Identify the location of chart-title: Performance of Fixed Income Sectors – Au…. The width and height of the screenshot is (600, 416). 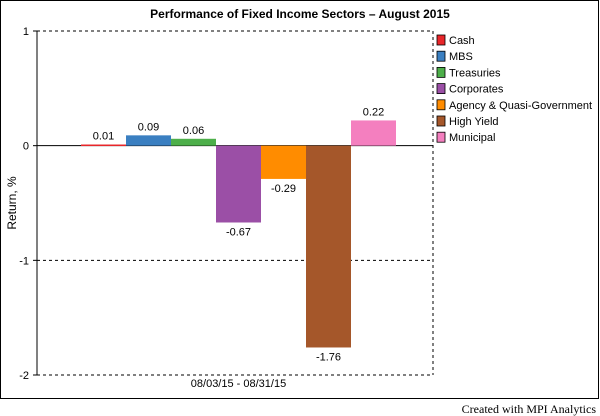
(300, 14).